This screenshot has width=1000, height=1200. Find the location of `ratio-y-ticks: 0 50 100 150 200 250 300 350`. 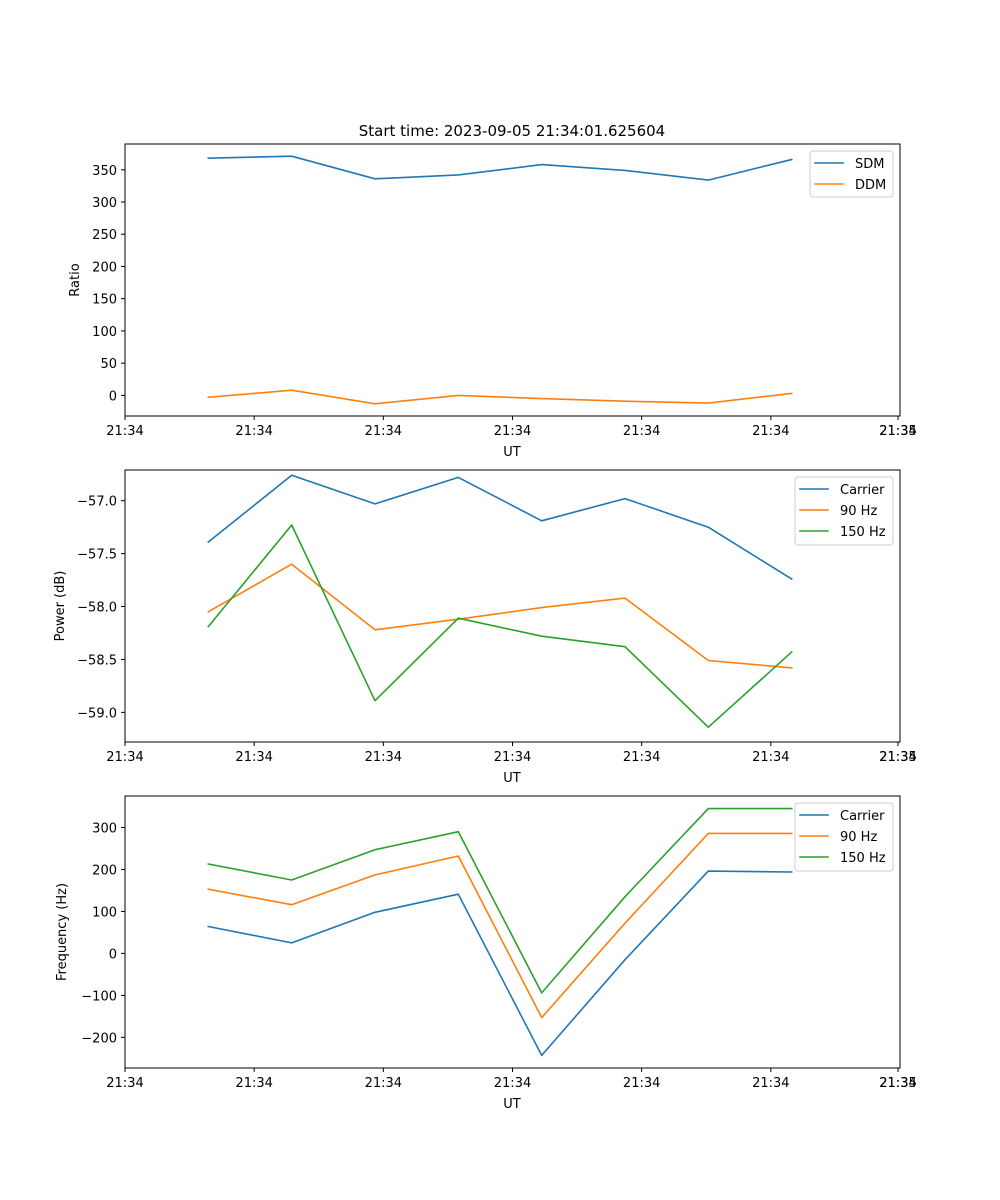

ratio-y-ticks: 0 50 100 150 200 250 300 350 is located at coordinates (108, 284).